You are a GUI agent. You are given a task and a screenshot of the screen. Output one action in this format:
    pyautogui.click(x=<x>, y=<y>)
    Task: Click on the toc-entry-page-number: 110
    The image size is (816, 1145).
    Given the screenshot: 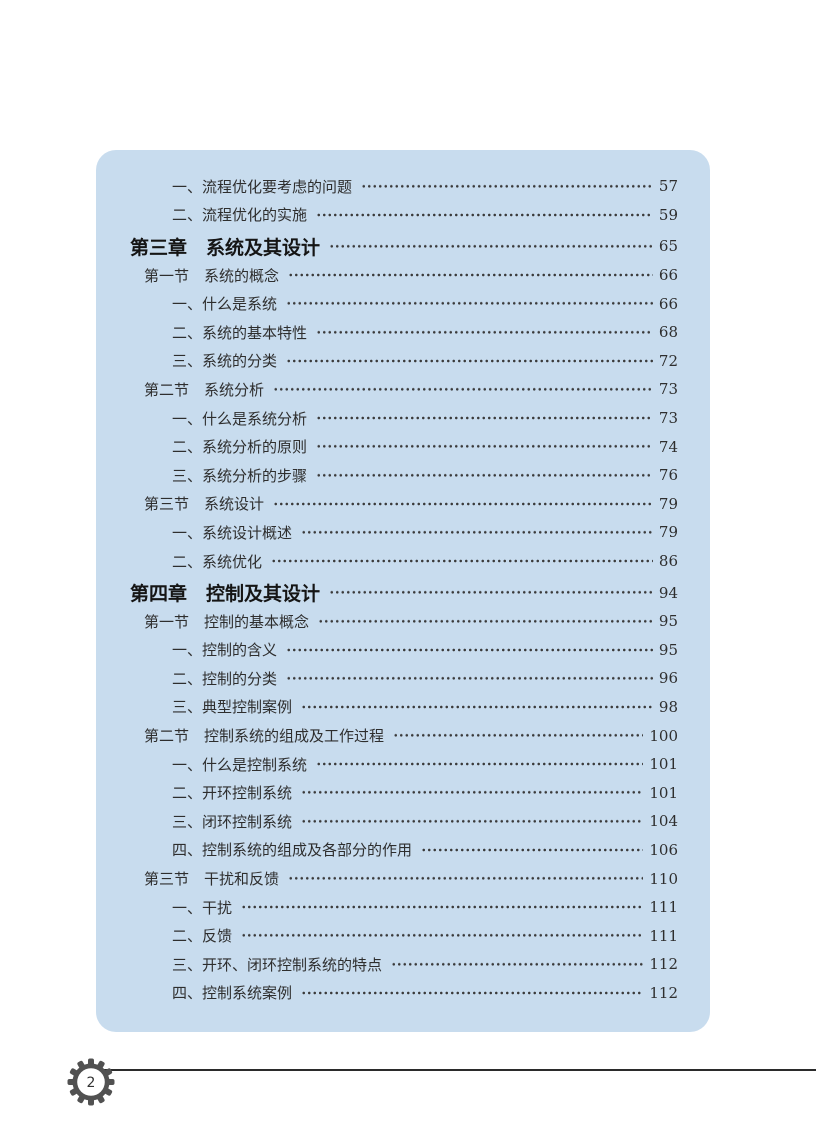 What is the action you would take?
    pyautogui.click(x=663, y=878)
    